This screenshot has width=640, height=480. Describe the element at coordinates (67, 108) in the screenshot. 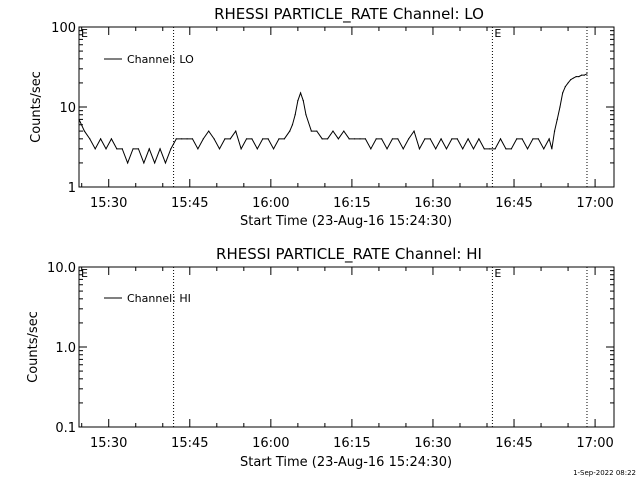

I see `y-tick-label: 10` at that location.